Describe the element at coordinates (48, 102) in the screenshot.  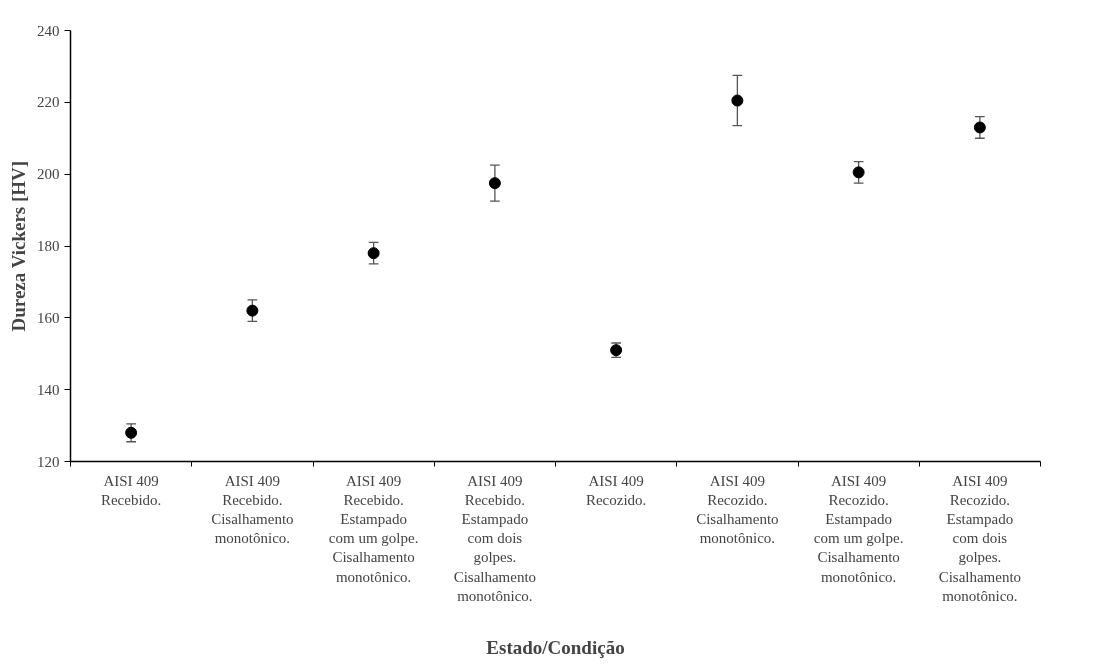
I see `y-tick-label: 220` at that location.